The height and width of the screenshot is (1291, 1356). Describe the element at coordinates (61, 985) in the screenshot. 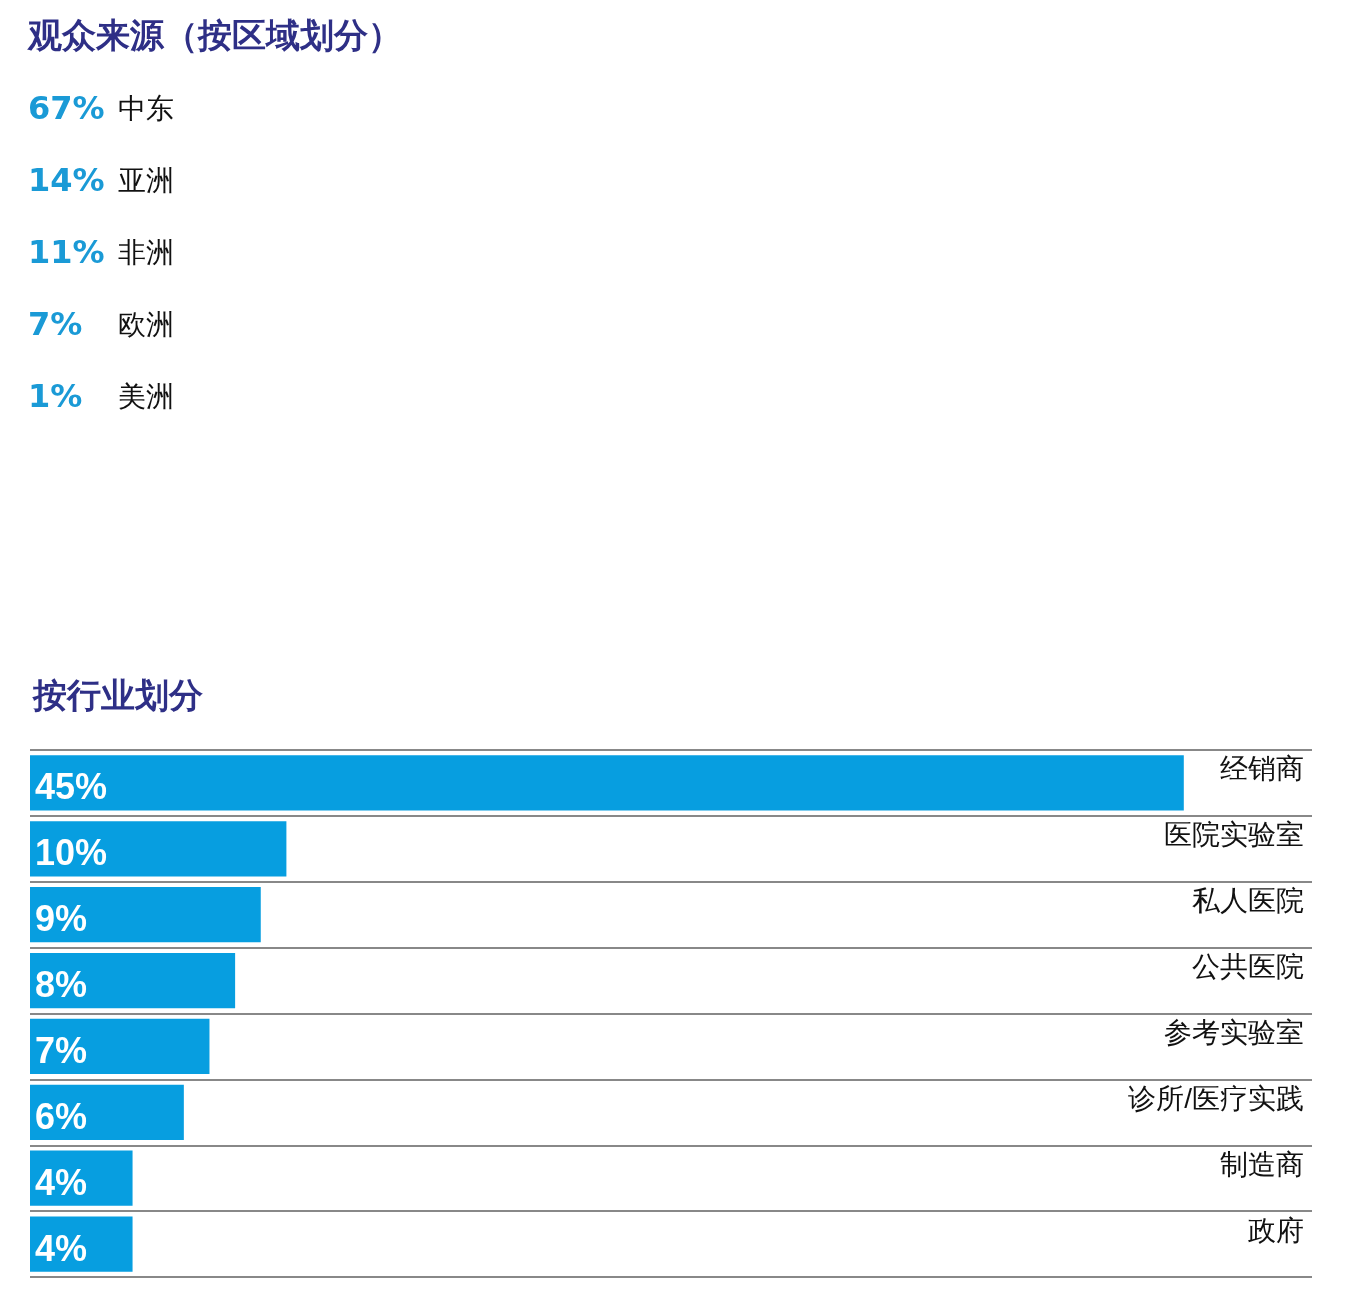

I see `data-label: 8%` at that location.